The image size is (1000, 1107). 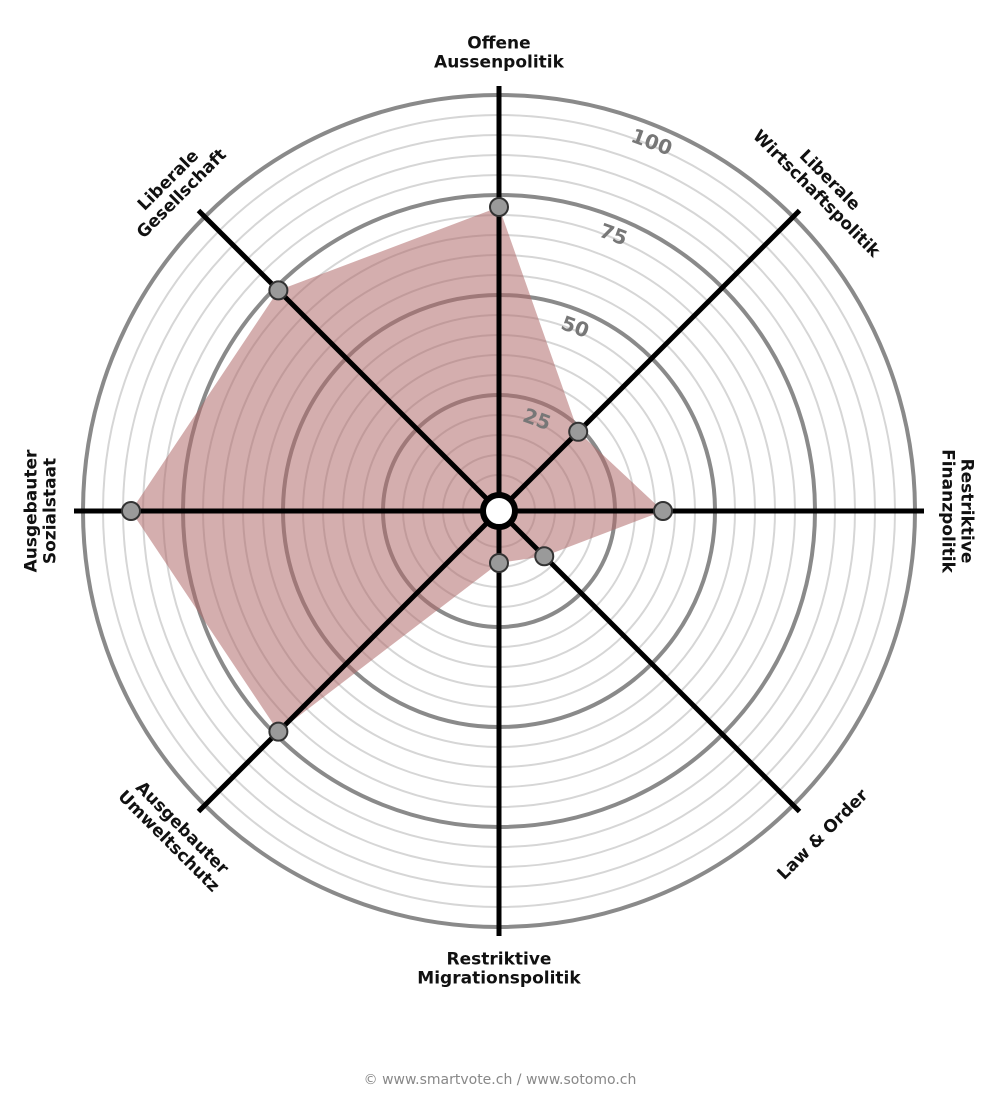 I want to click on center, so click(x=499, y=511).